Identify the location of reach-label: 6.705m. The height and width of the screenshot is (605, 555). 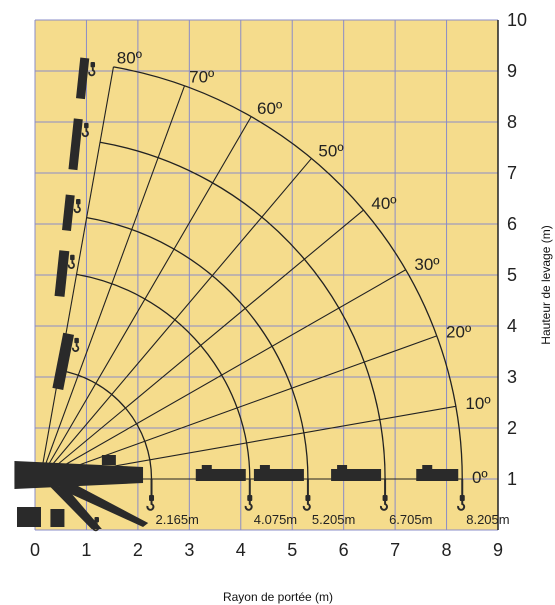
(410, 519).